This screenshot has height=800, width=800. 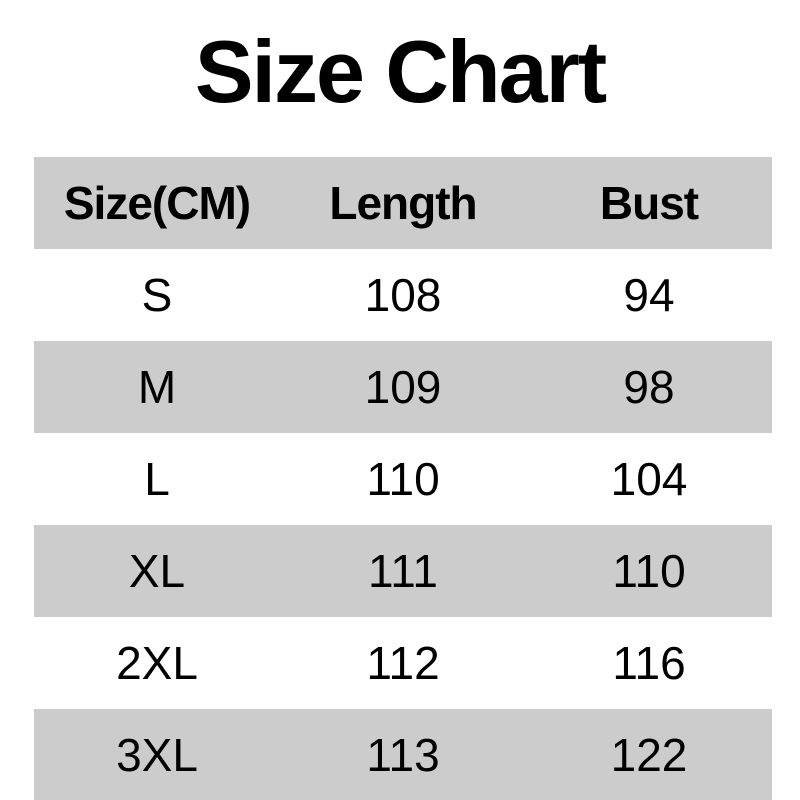 I want to click on table-row-2xl: 2XL 112 116, so click(x=403, y=663).